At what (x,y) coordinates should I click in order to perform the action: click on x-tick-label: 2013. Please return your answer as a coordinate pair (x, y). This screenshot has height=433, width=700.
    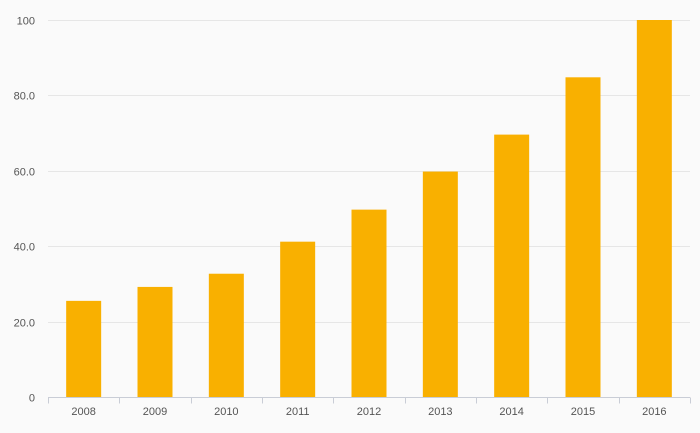
    Looking at the image, I should click on (440, 412).